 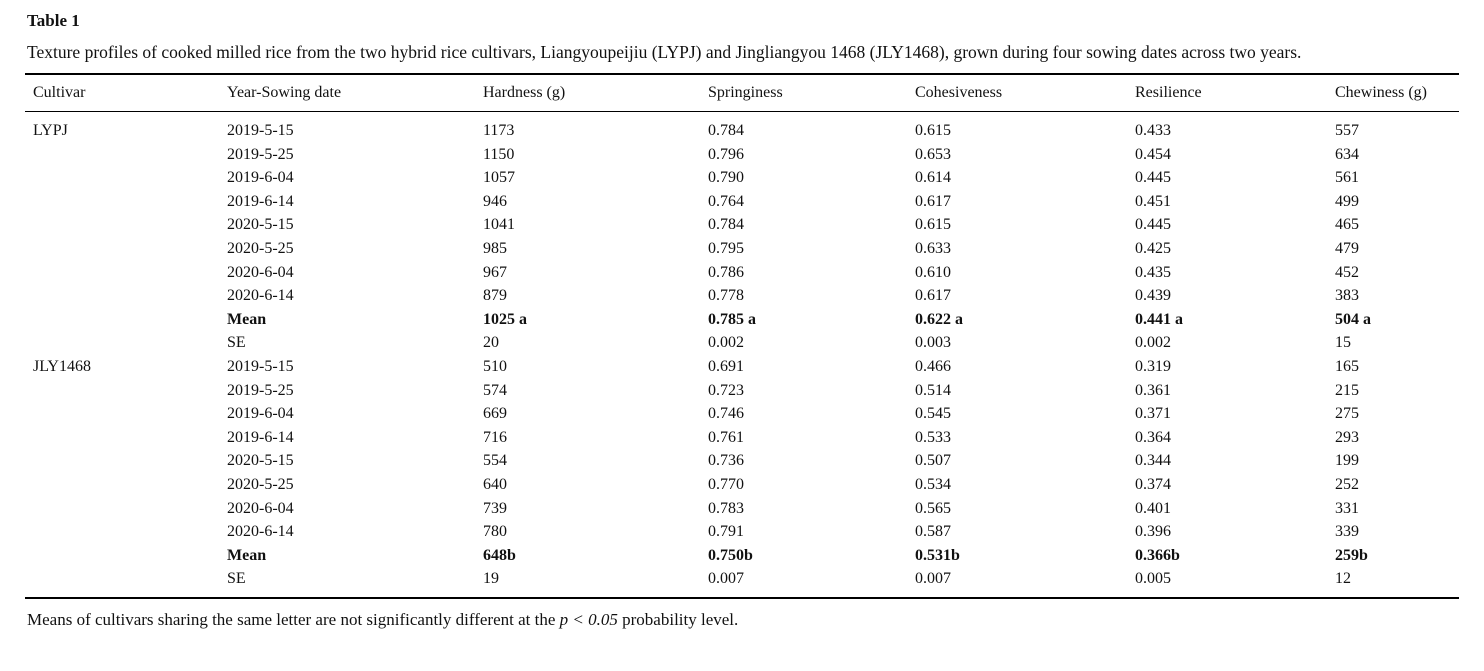 What do you see at coordinates (1347, 437) in the screenshot?
I see `value-cell: 293` at bounding box center [1347, 437].